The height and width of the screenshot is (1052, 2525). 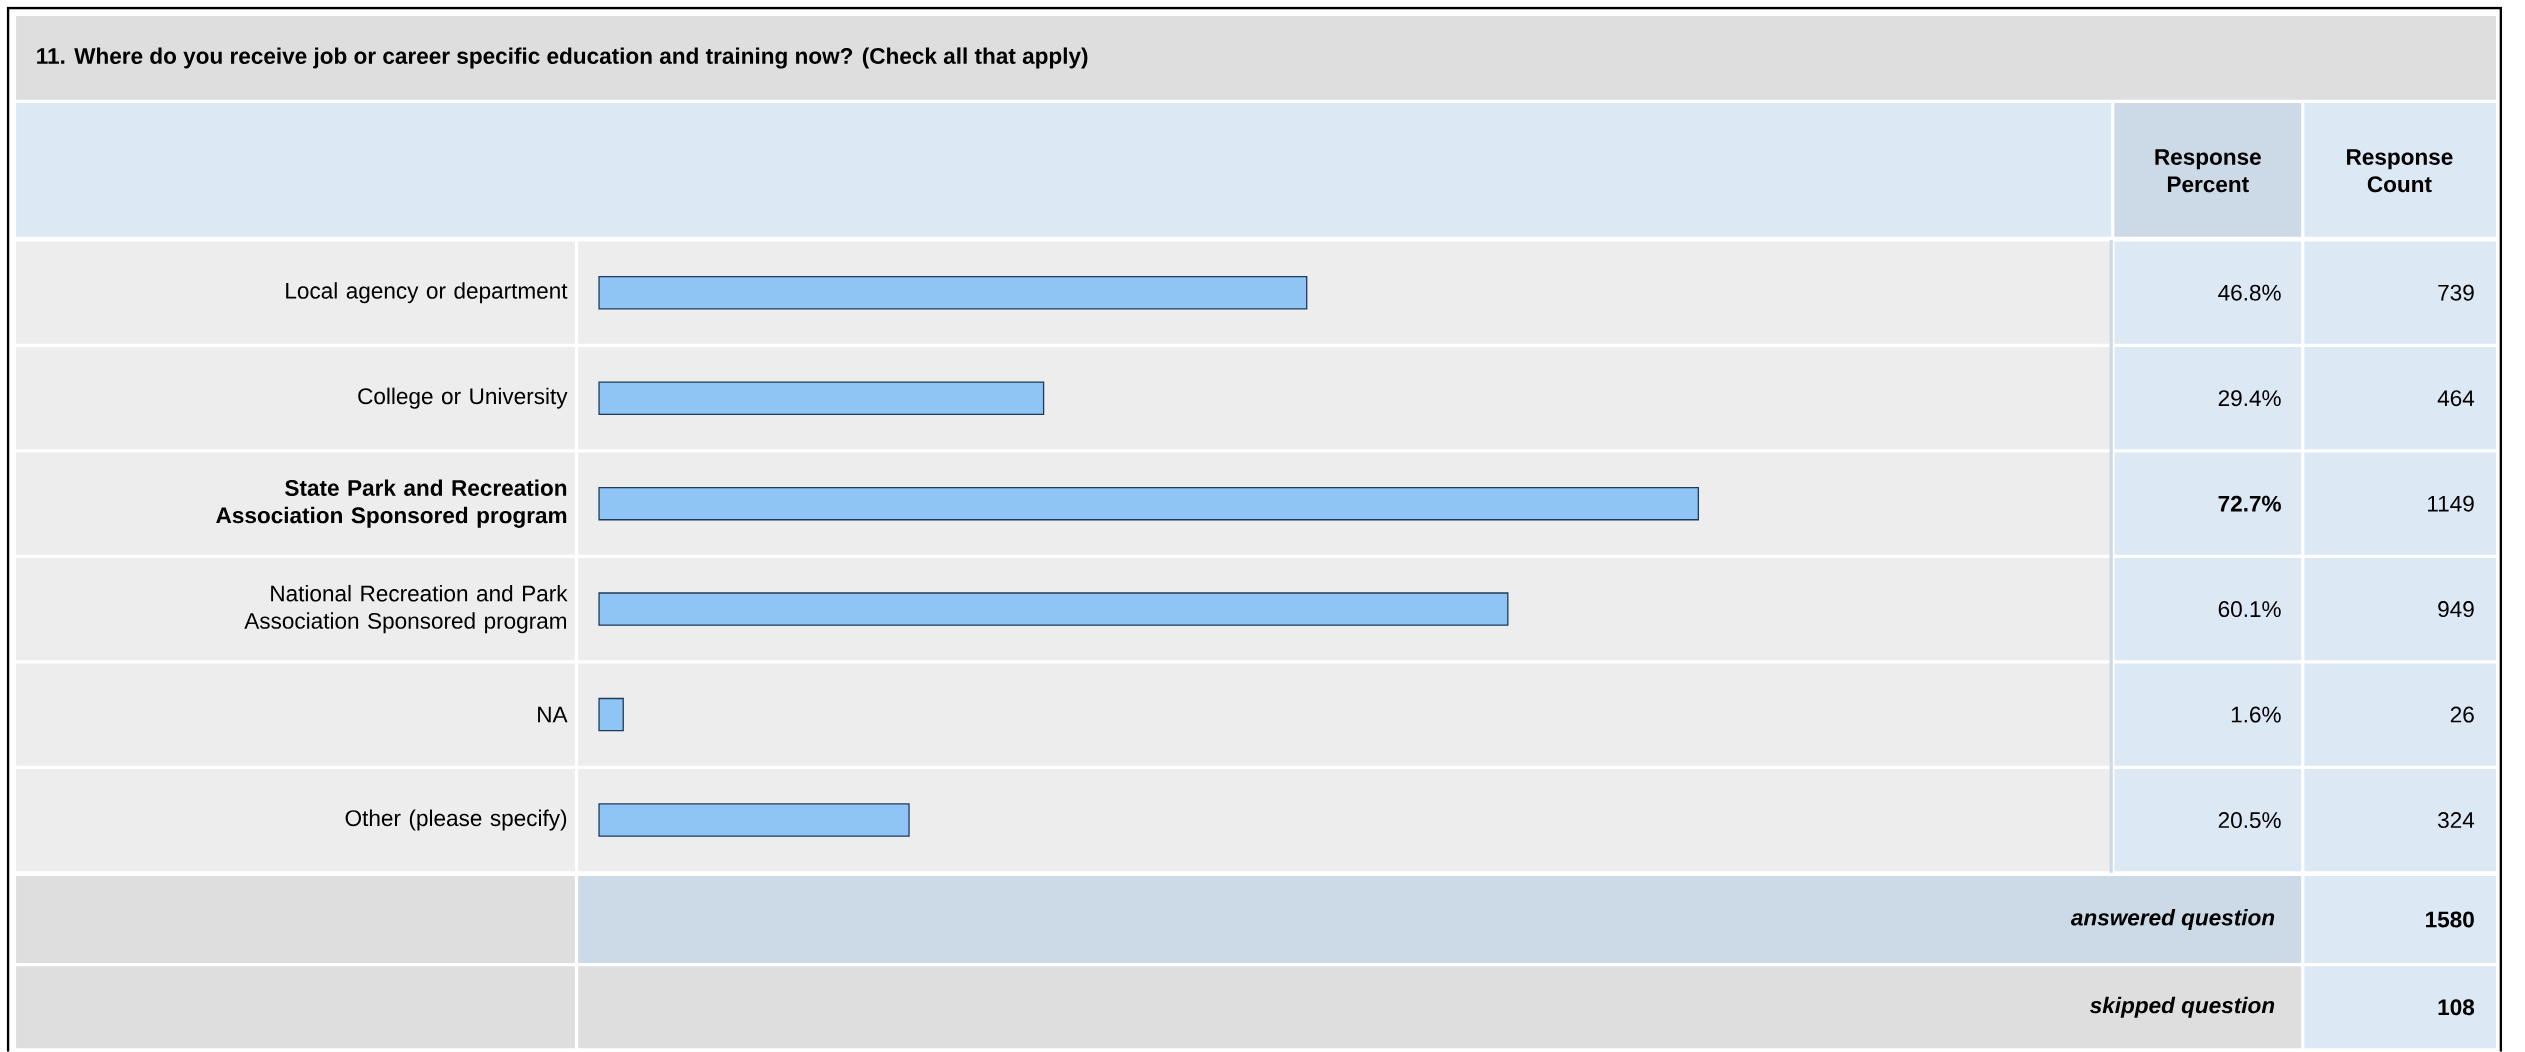 What do you see at coordinates (2456, 820) in the screenshot?
I see `text: 324` at bounding box center [2456, 820].